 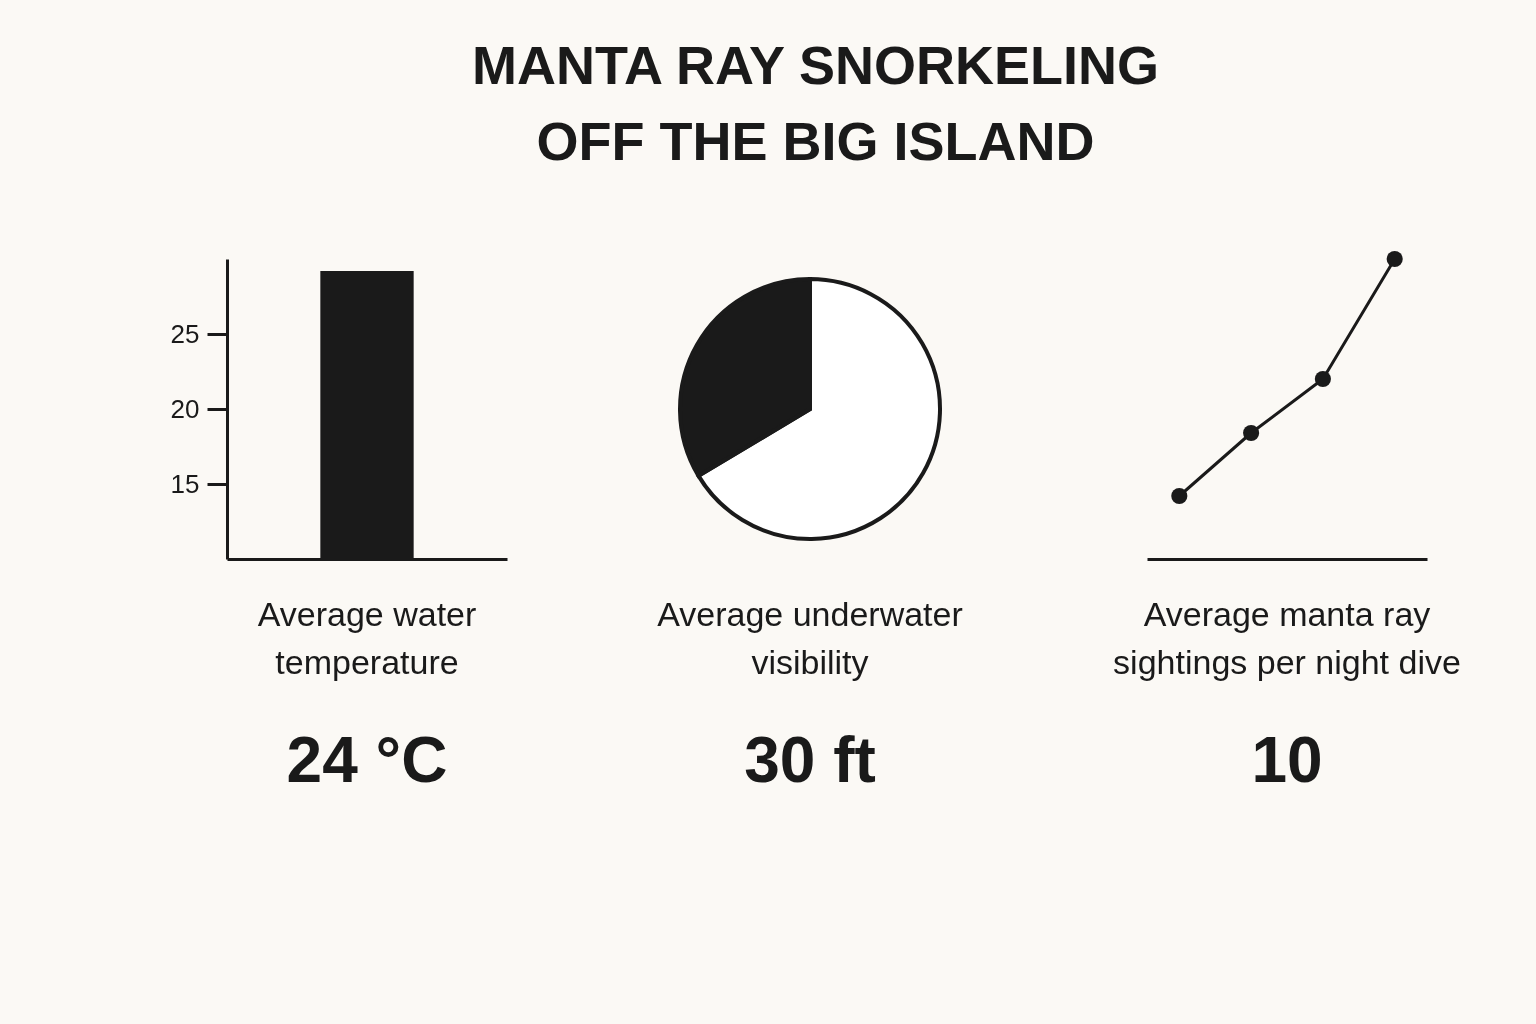 What do you see at coordinates (185, 408) in the screenshot?
I see `y-tick-label: 20` at bounding box center [185, 408].